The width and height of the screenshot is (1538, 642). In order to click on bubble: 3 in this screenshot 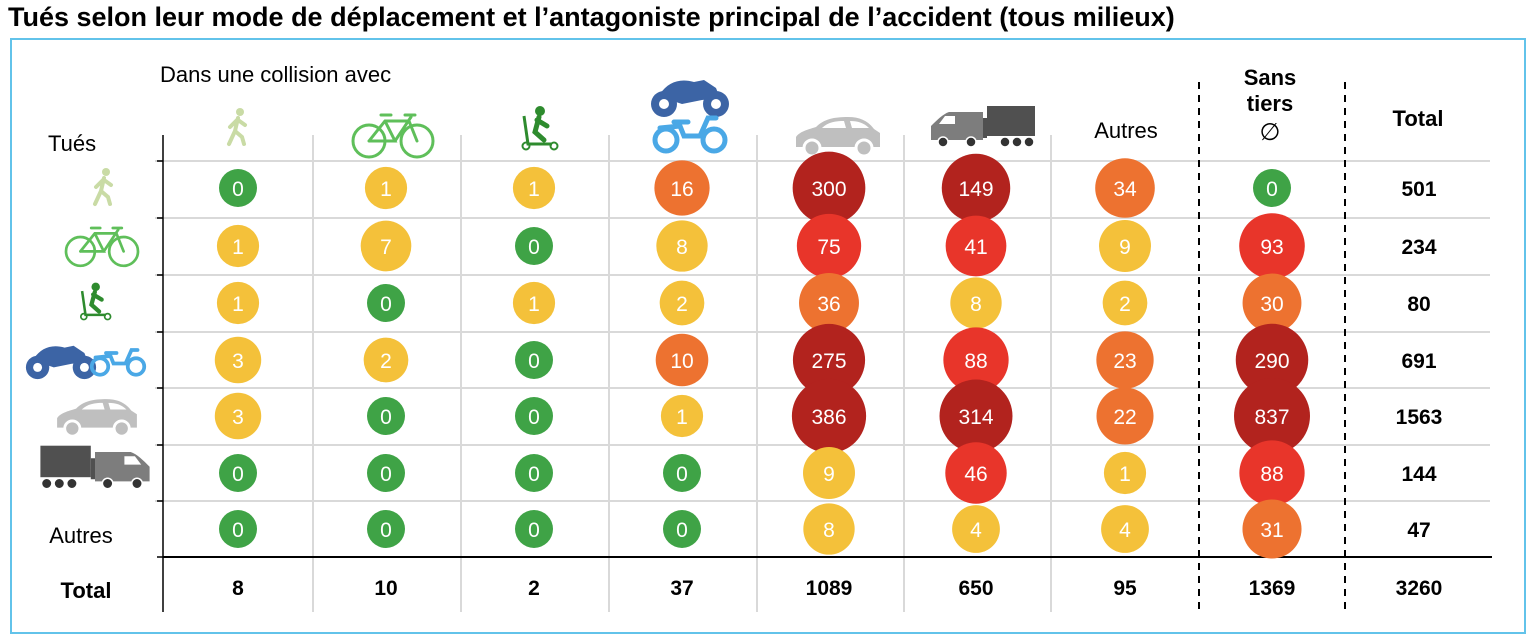, I will do `click(238, 416)`.